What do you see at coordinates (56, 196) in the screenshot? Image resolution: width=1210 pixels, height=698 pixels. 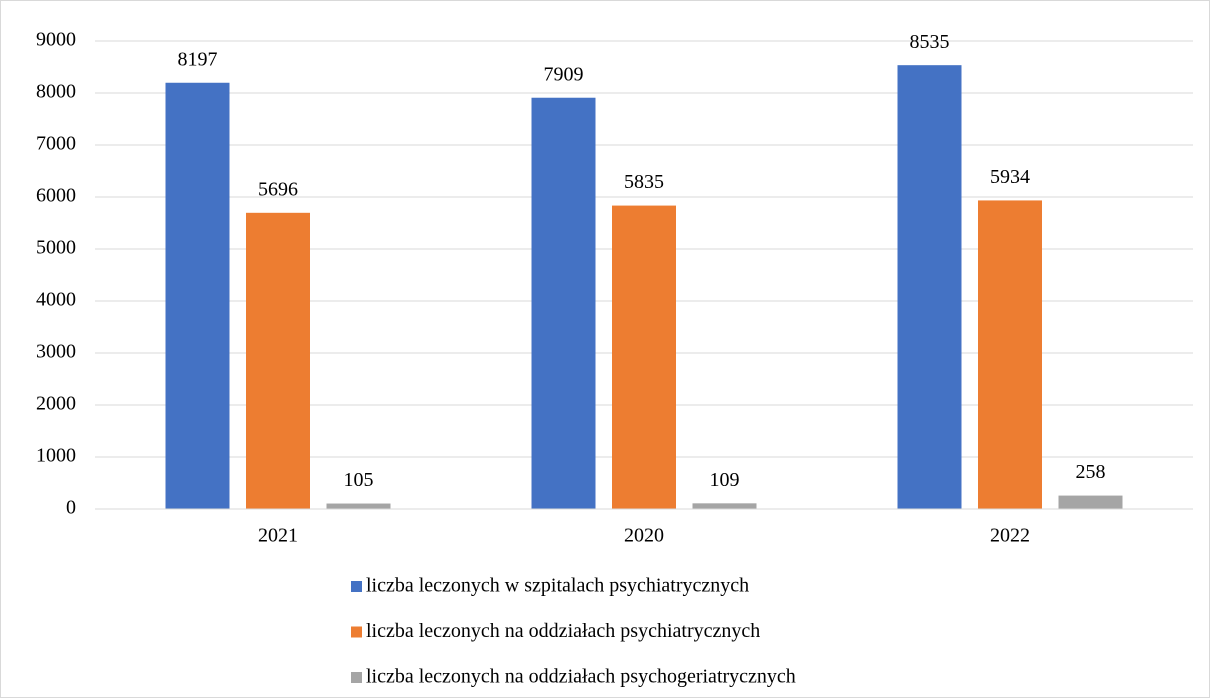 I see `y-tick-label: 6000` at bounding box center [56, 196].